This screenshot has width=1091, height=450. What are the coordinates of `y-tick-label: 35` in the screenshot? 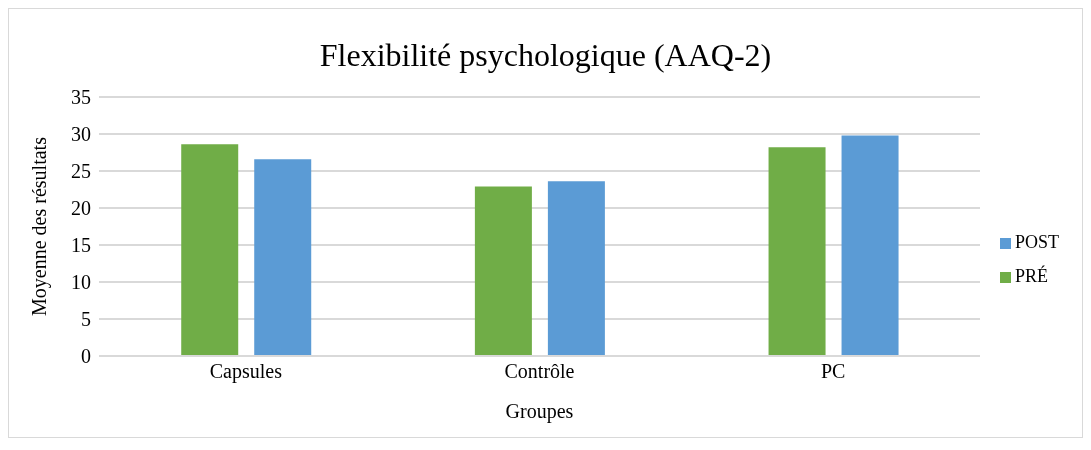 It's located at (81, 97).